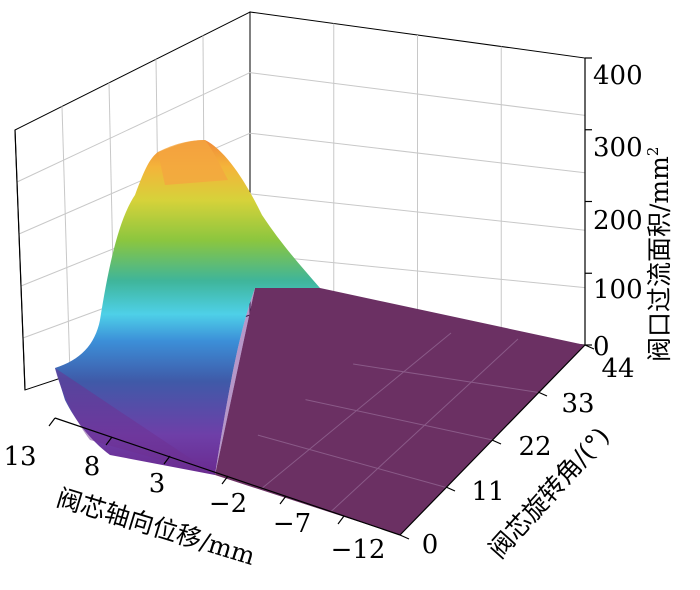 This screenshot has height=590, width=700. Describe the element at coordinates (534, 447) in the screenshot. I see `y-tick-label: 22` at that location.